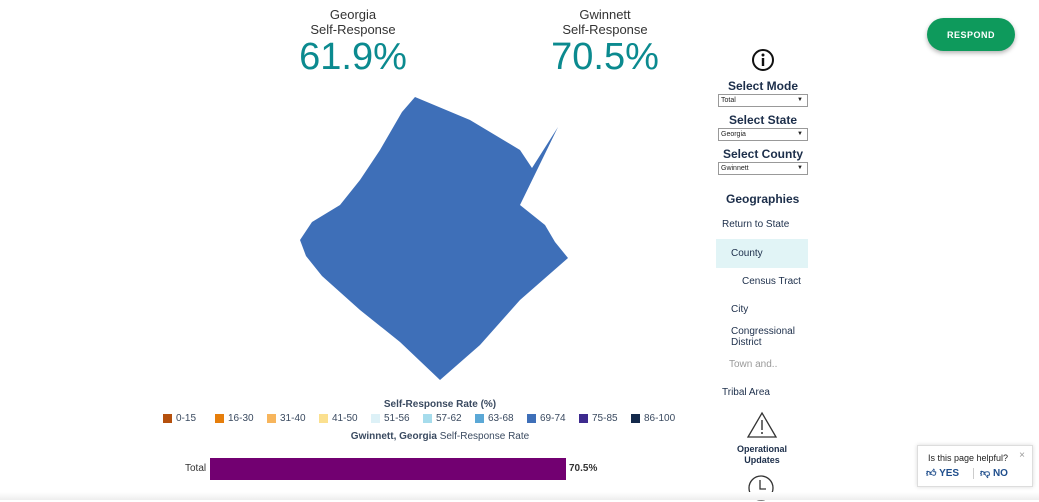 This screenshot has height=502, width=1039. I want to click on chart-subtitle: Gwinnett, Georgia Self-Response Rate, so click(440, 436).